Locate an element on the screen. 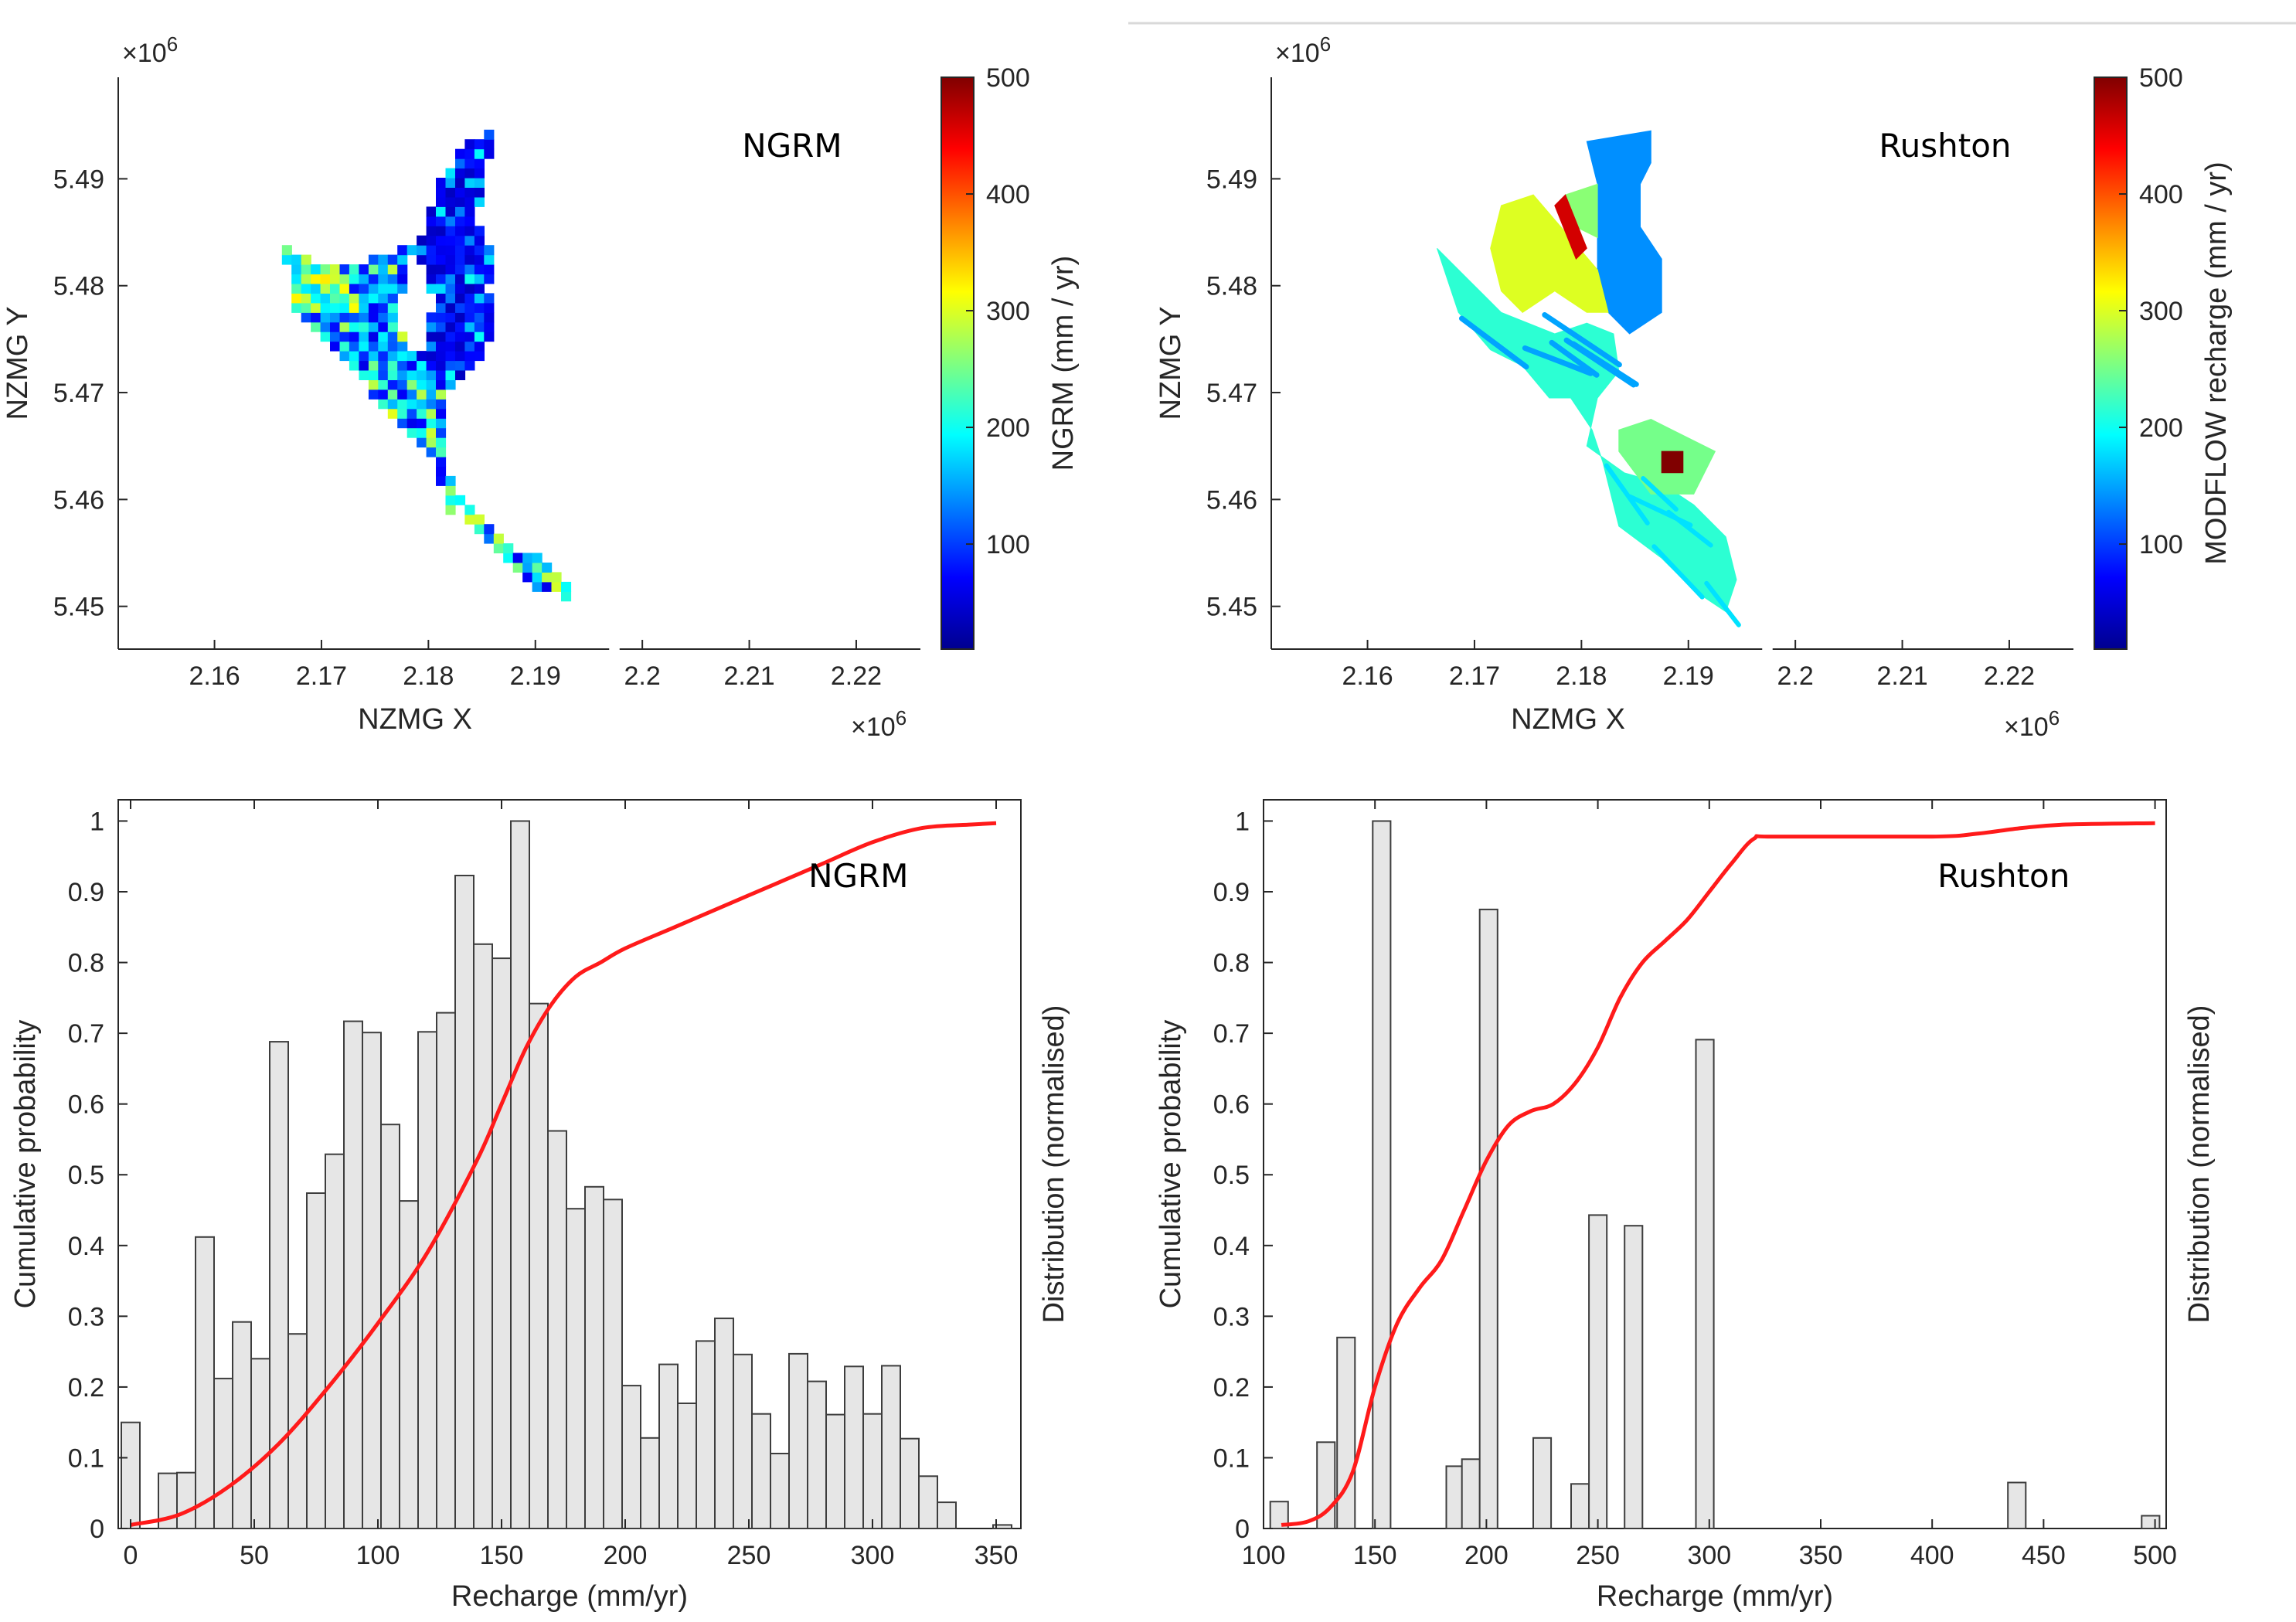 The width and height of the screenshot is (2296, 1622). colorbar-tick-label: 300 is located at coordinates (1008, 311).